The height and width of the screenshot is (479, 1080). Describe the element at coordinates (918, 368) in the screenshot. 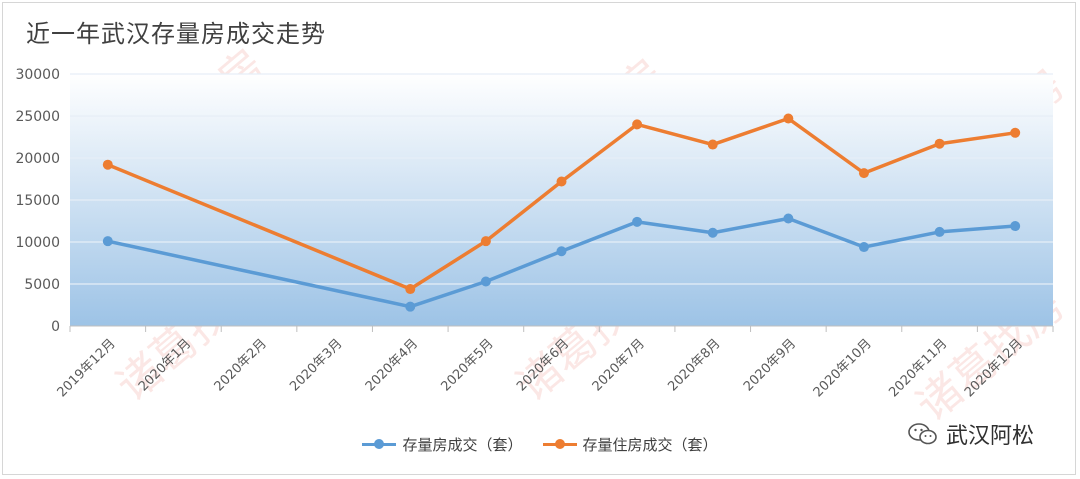

I see `x-tick-label: 2020年11月` at that location.